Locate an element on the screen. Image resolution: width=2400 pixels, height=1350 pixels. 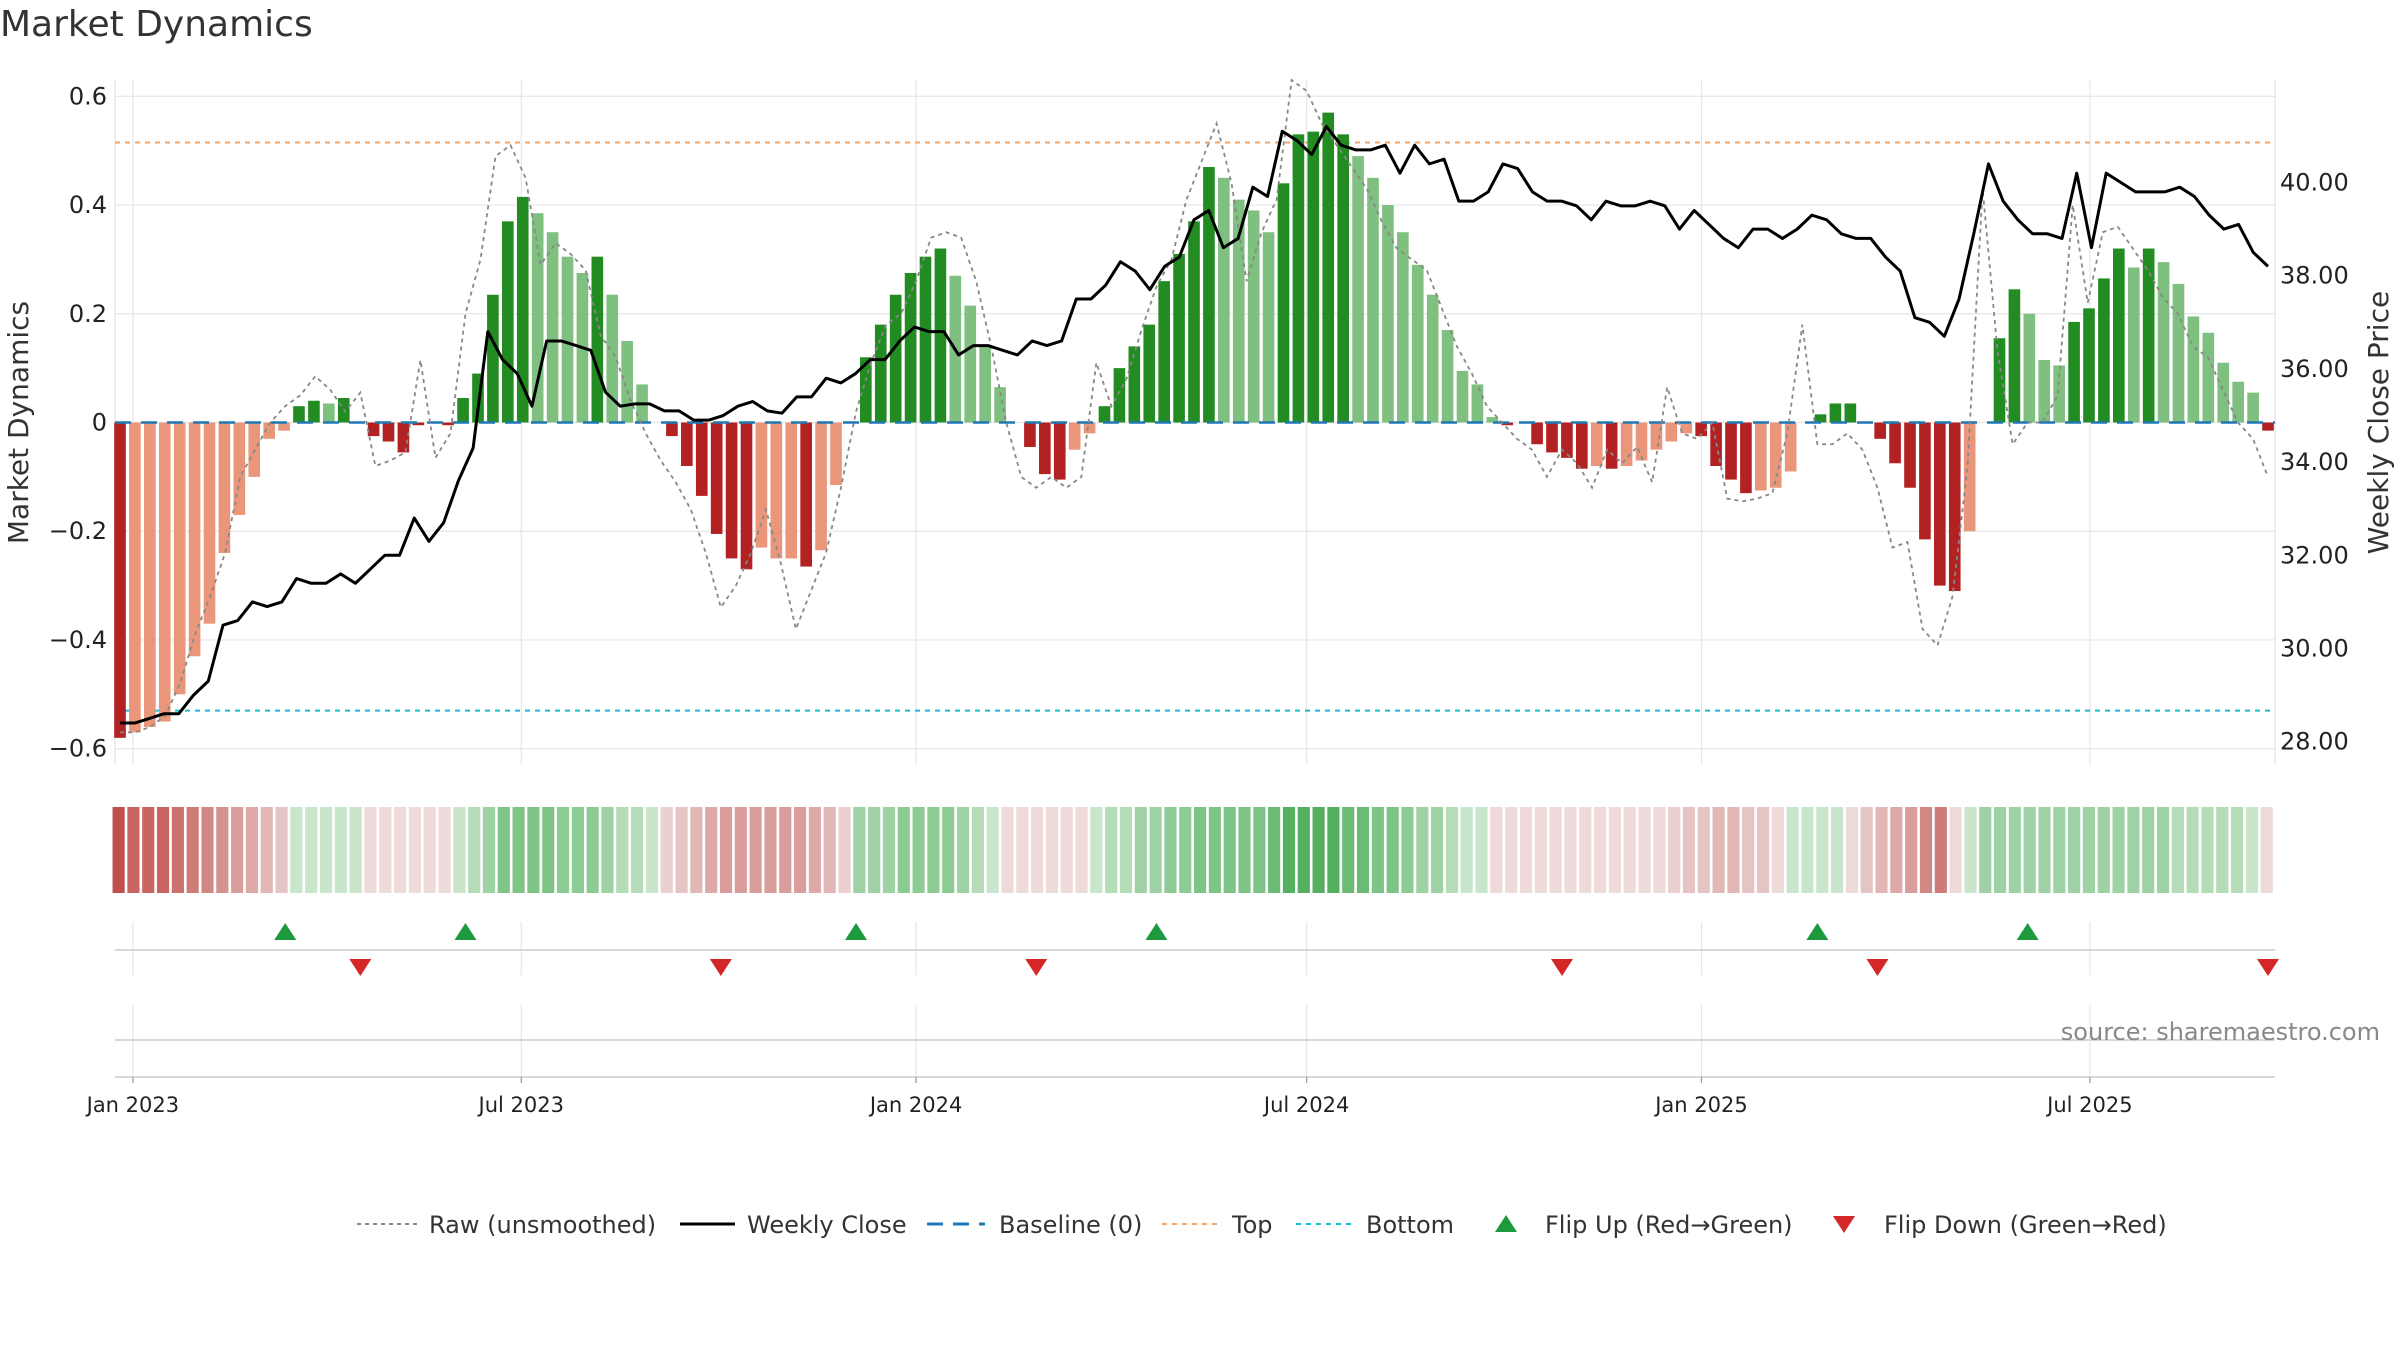
legend-label: Baseline (0) is located at coordinates (1070, 1225).